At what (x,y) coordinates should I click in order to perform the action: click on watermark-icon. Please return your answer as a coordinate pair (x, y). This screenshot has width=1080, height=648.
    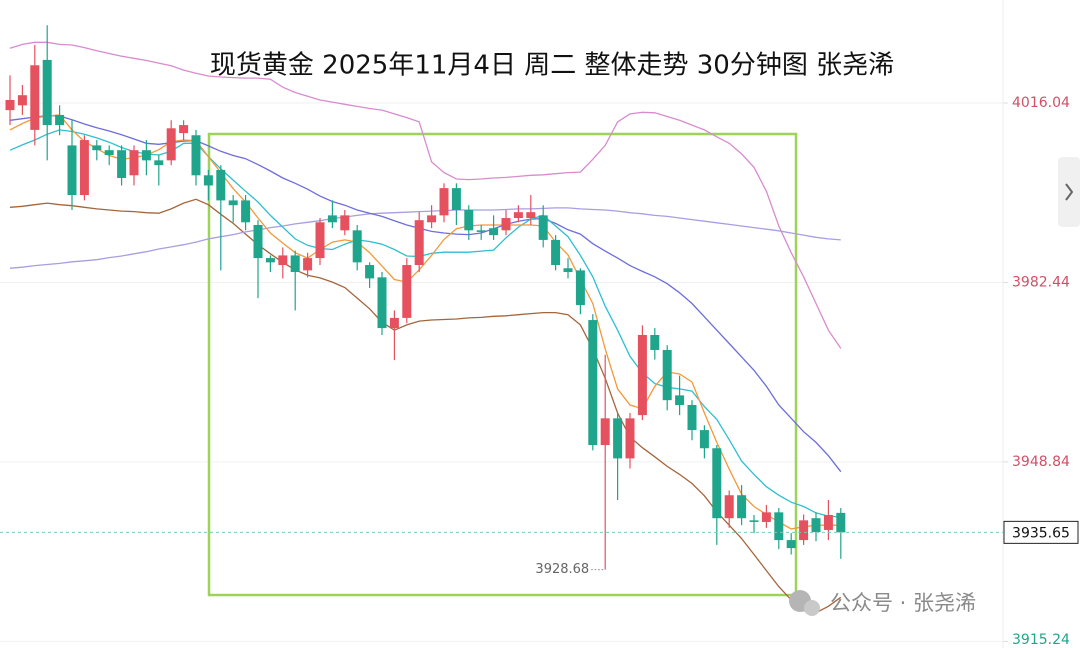
    Looking at the image, I should click on (812, 608).